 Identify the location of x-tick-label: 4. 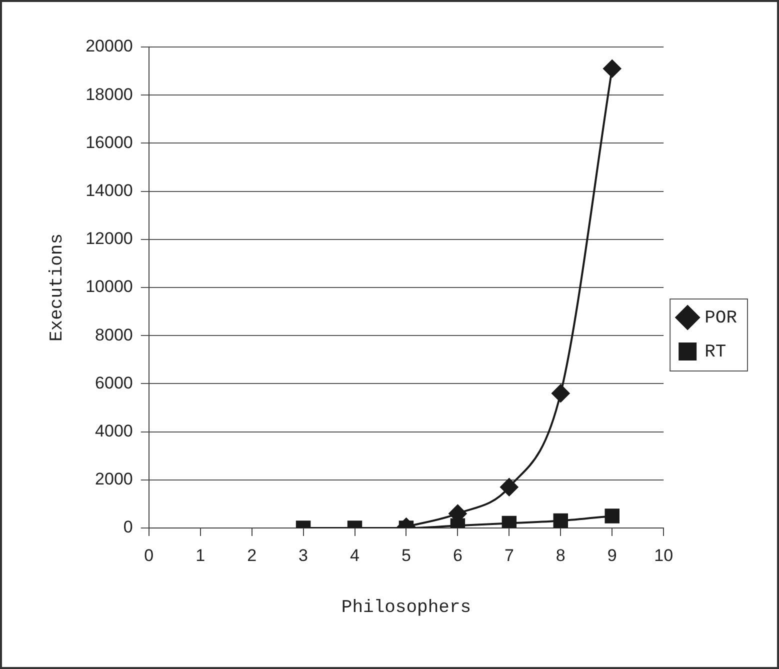
(355, 555).